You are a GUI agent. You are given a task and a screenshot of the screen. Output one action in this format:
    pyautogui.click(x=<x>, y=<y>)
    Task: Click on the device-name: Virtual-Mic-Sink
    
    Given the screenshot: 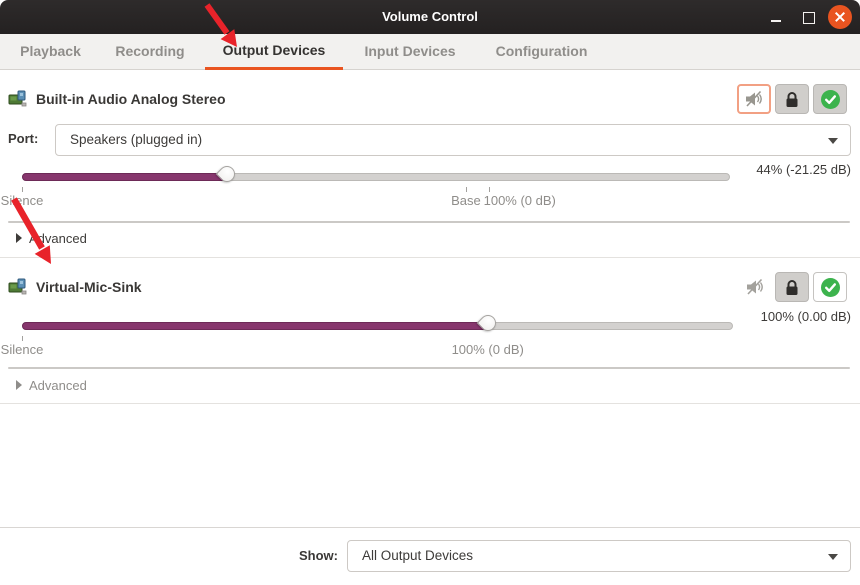 What is the action you would take?
    pyautogui.click(x=89, y=287)
    